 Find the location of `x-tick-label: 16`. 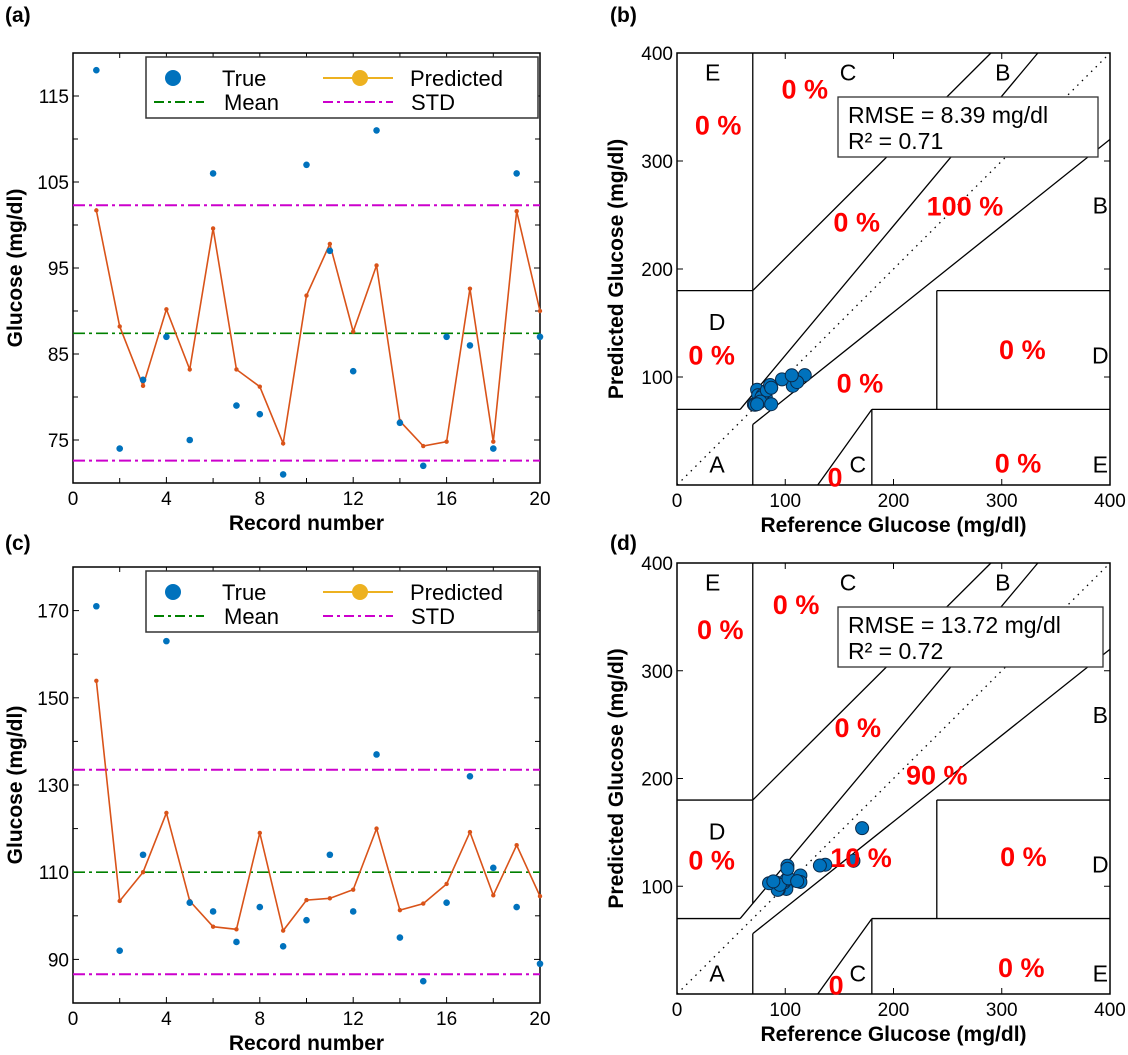

x-tick-label: 16 is located at coordinates (446, 1019).